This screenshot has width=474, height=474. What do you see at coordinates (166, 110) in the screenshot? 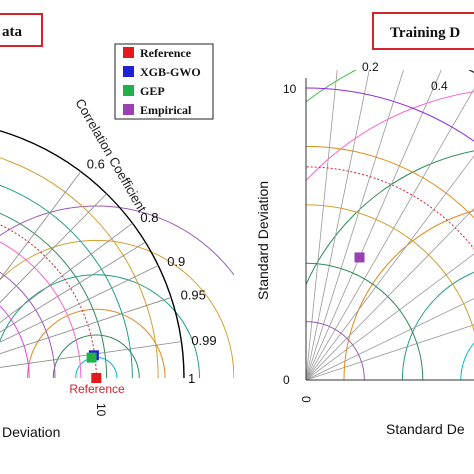
I see `legend-label: Empirical` at bounding box center [166, 110].